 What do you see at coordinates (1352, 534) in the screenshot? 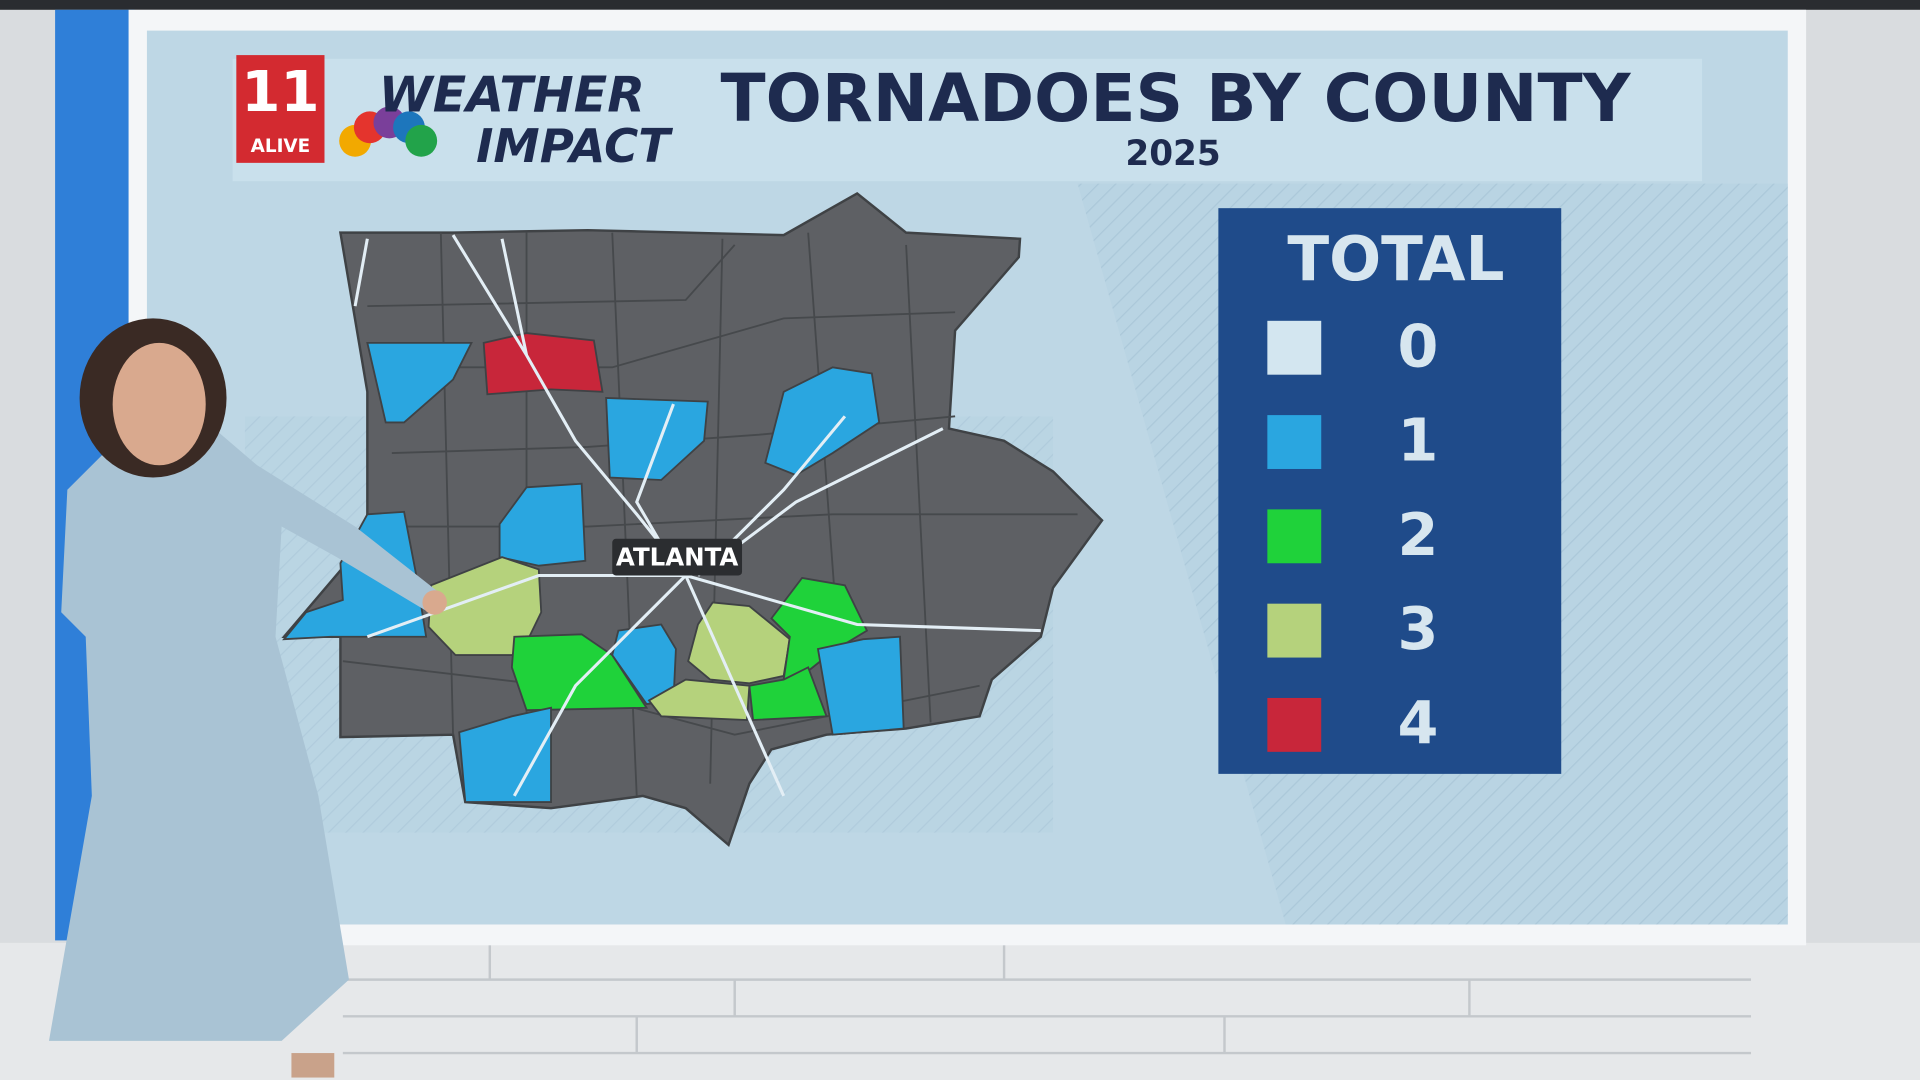
I see `legend-items: 0 1 2 3 4` at bounding box center [1352, 534].